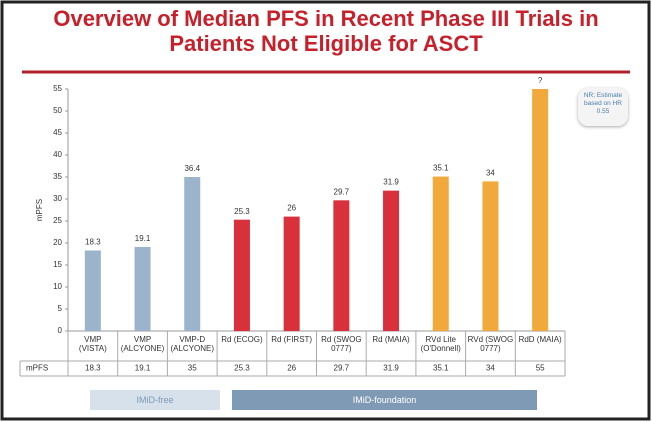 This screenshot has width=652, height=422. Describe the element at coordinates (391, 182) in the screenshot. I see `bar-label: 31.9` at that location.